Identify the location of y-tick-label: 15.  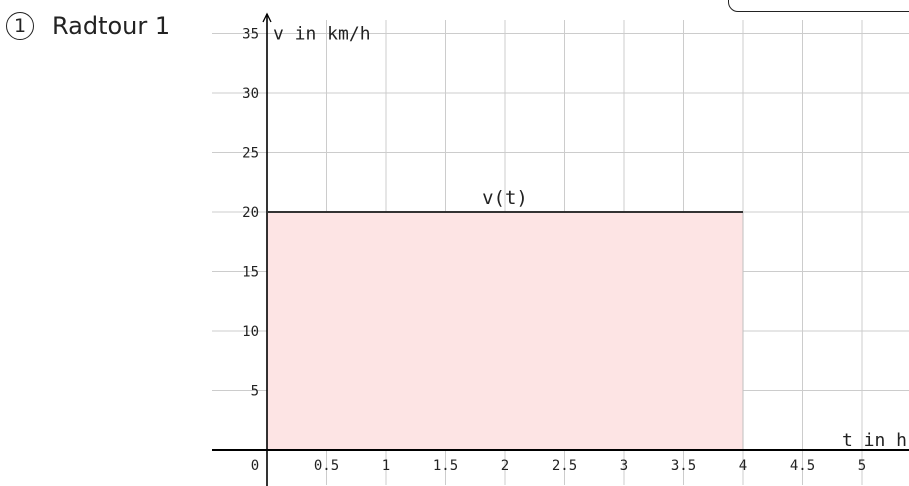
(250, 273).